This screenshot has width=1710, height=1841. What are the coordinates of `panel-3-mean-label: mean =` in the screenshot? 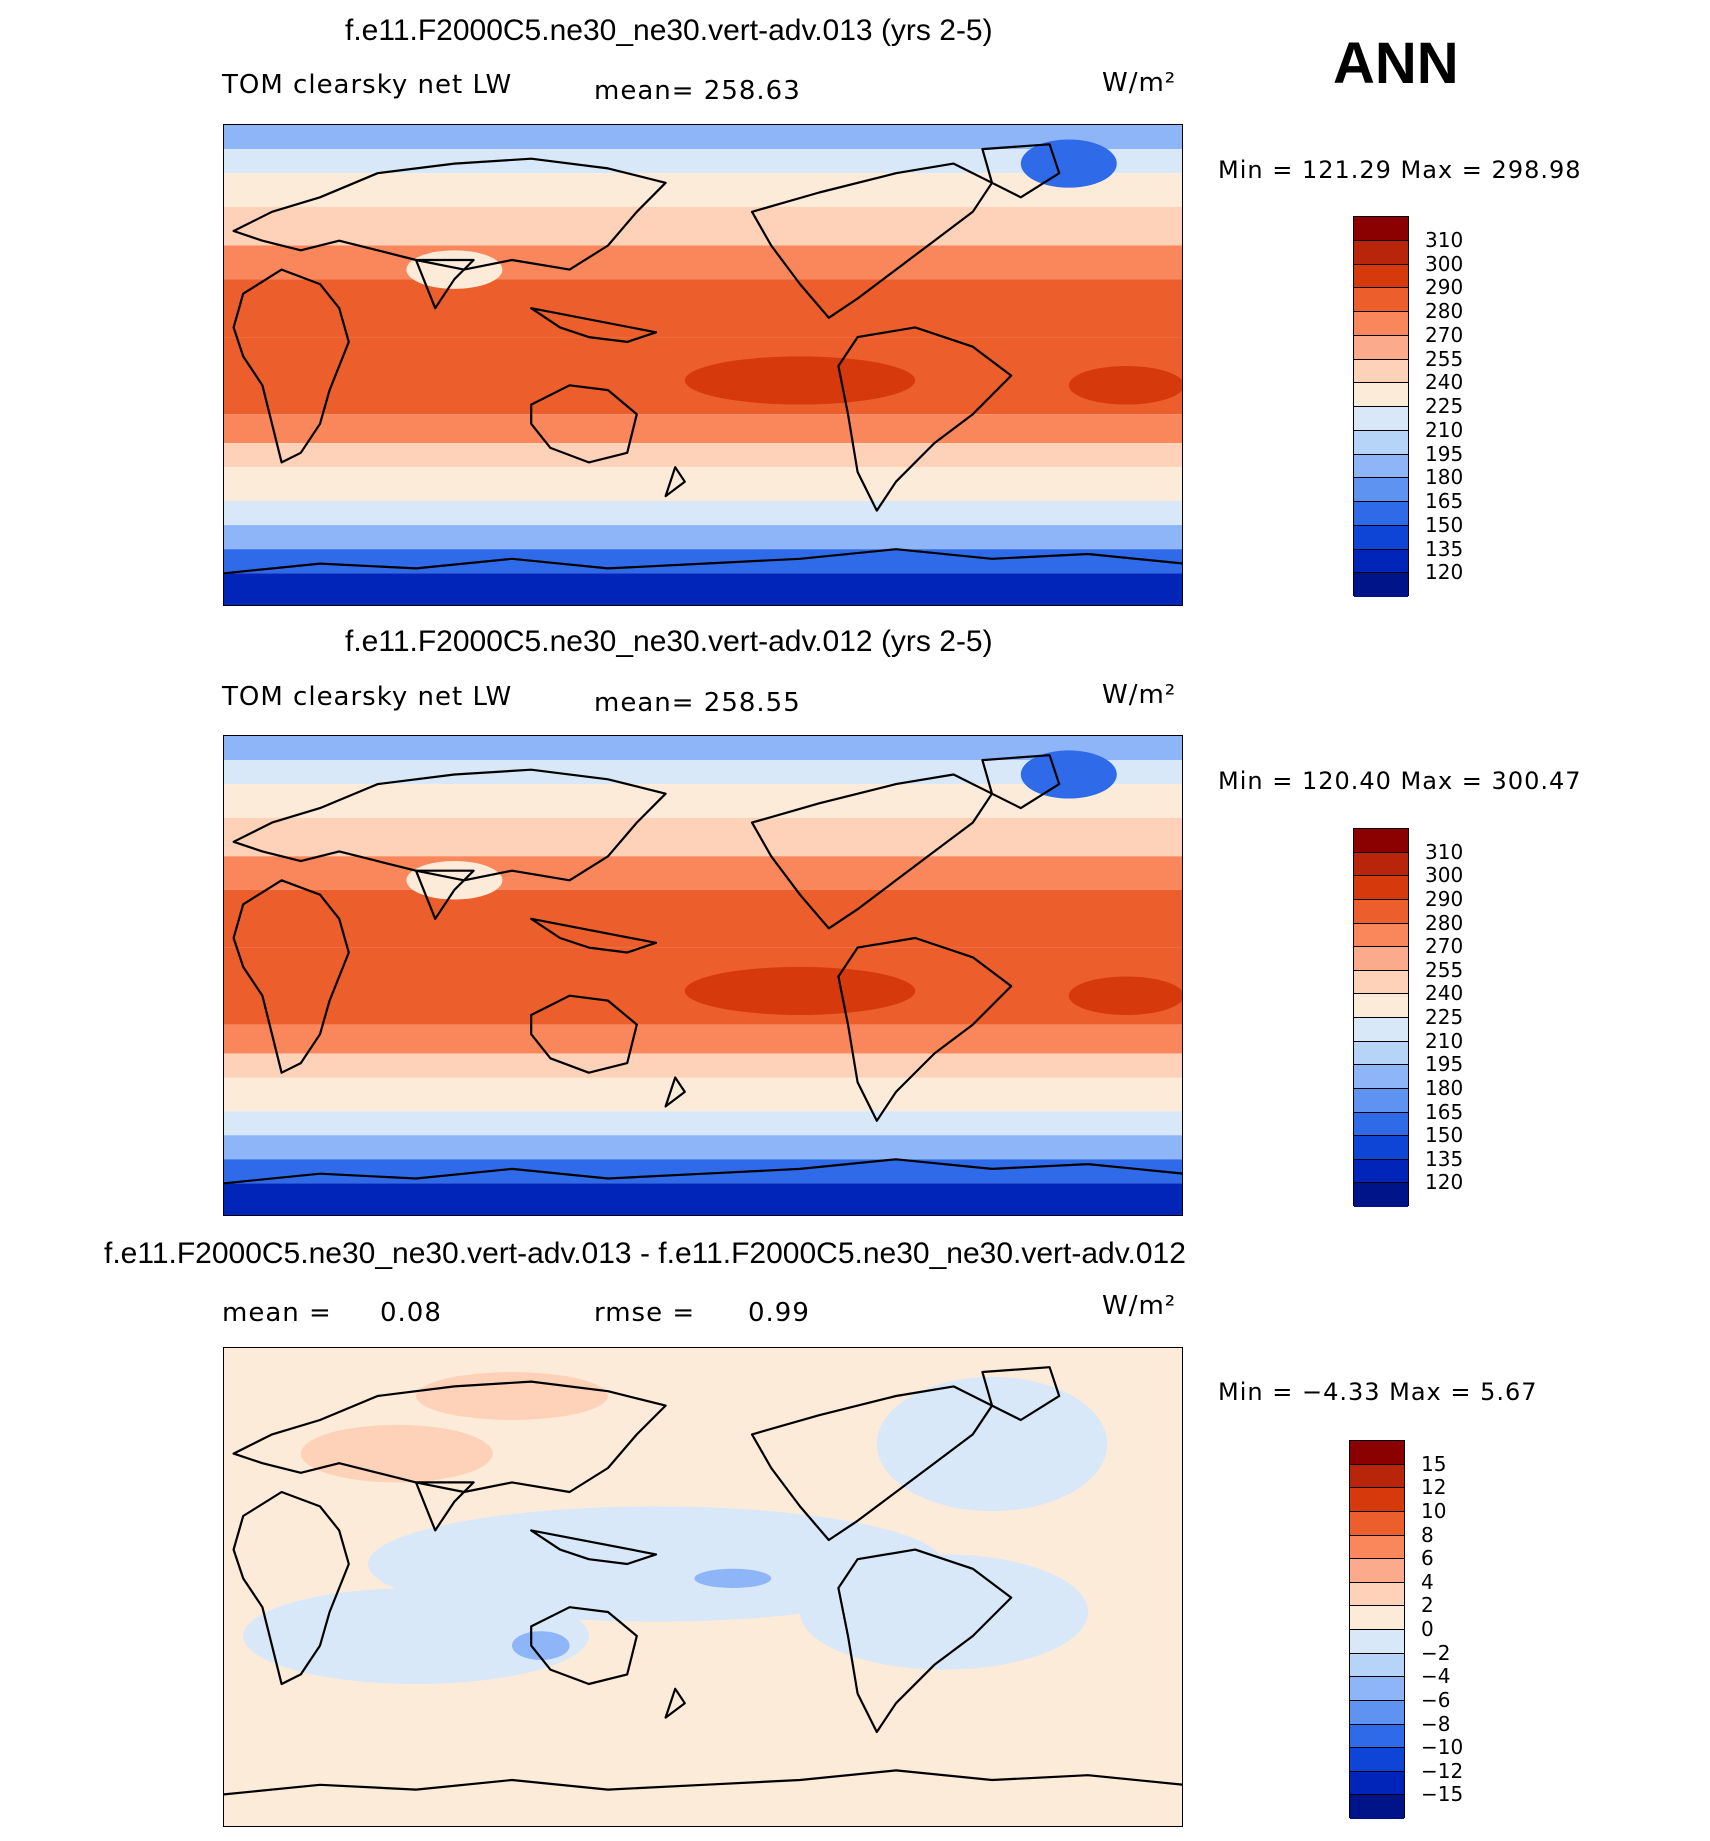 It's located at (277, 1313).